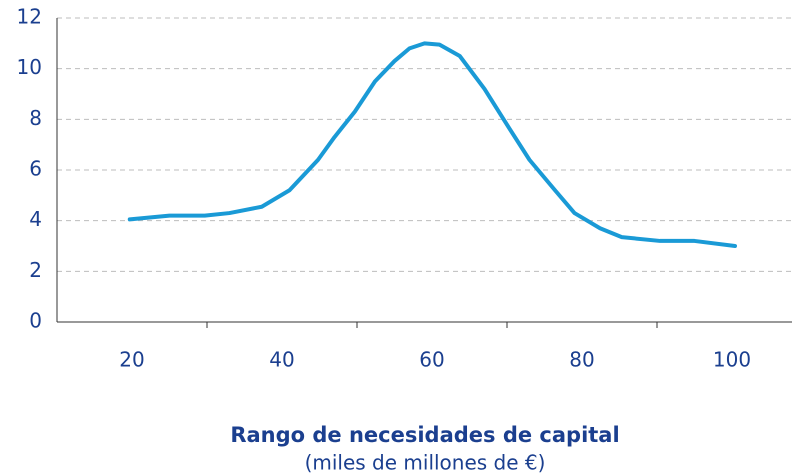 This screenshot has height=474, width=793. Describe the element at coordinates (131, 360) in the screenshot. I see `x-tick-label: 20` at that location.